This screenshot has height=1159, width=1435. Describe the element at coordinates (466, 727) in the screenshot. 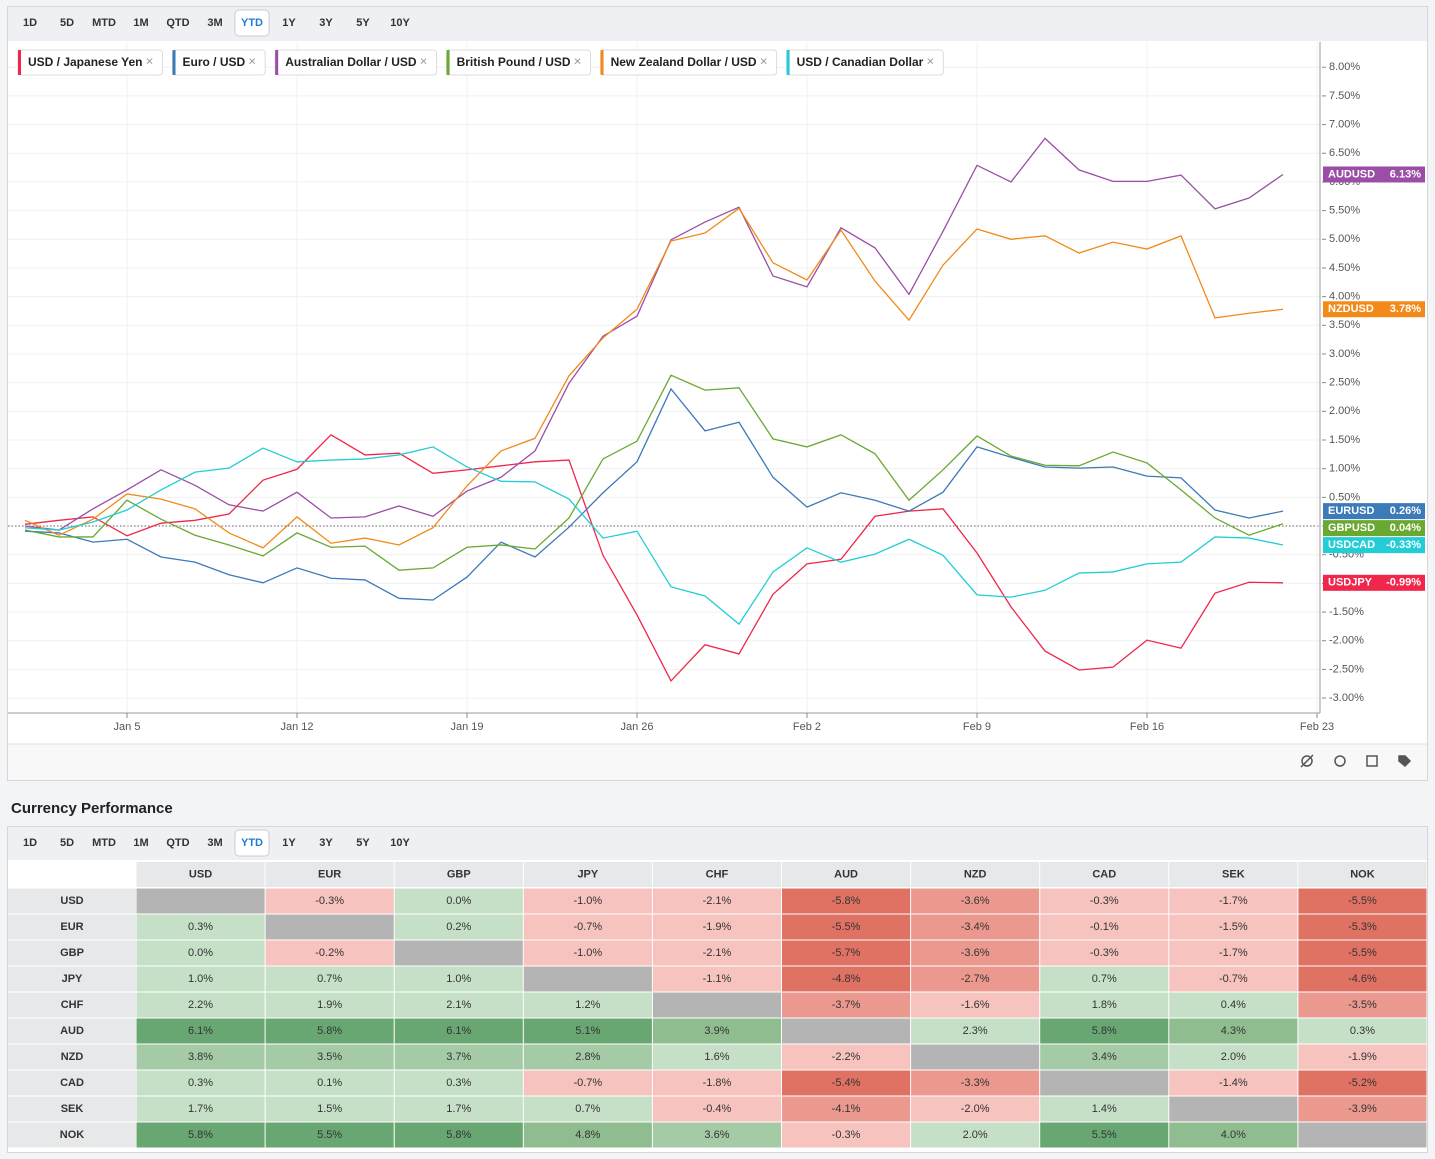

I see `x-tick-label: Jan 19` at that location.